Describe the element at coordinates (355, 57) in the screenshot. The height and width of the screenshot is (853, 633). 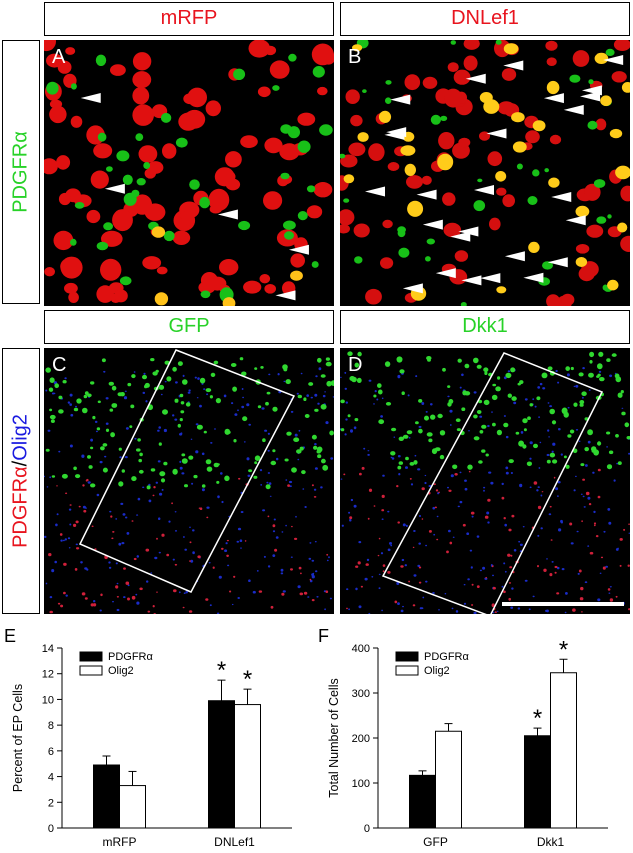
I see `panel-label-b: B` at that location.